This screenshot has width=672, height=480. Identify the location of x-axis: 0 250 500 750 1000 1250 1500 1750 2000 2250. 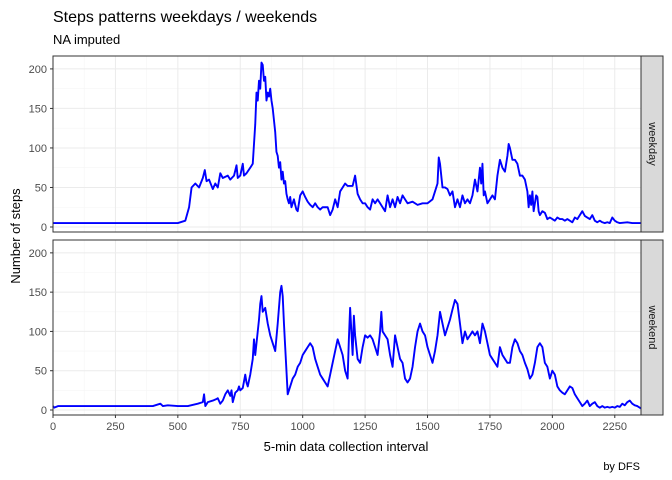
(338, 424).